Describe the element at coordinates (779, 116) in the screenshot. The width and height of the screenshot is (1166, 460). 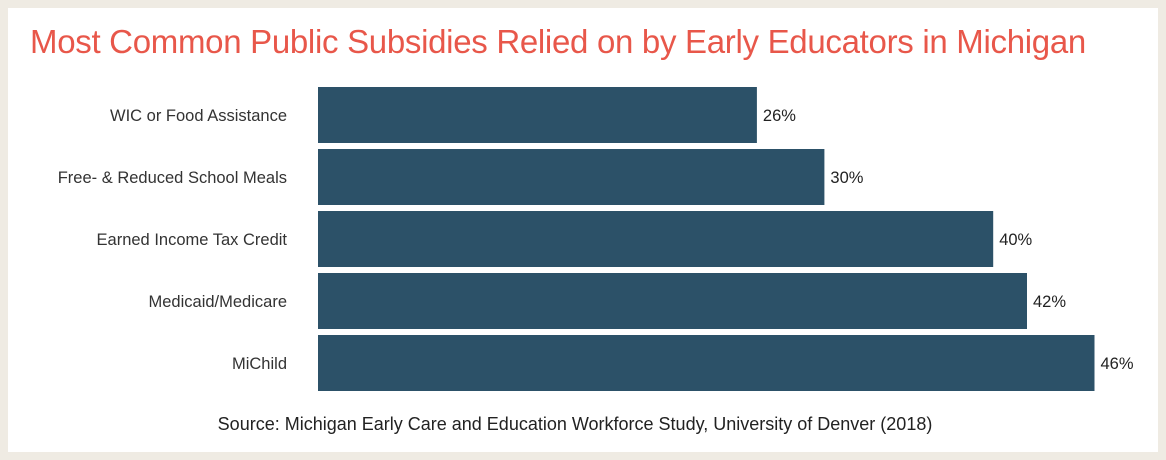
I see `value-label-0: 26%` at that location.